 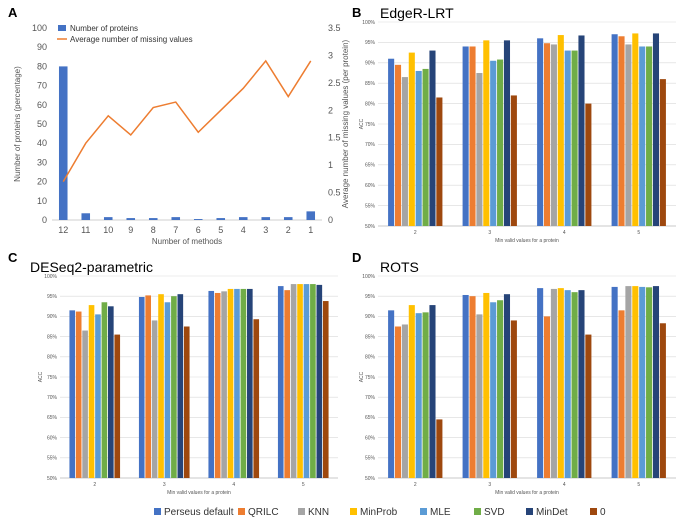 What do you see at coordinates (310, 230) in the screenshot?
I see `panel-a-x-tick-label: 1` at bounding box center [310, 230].